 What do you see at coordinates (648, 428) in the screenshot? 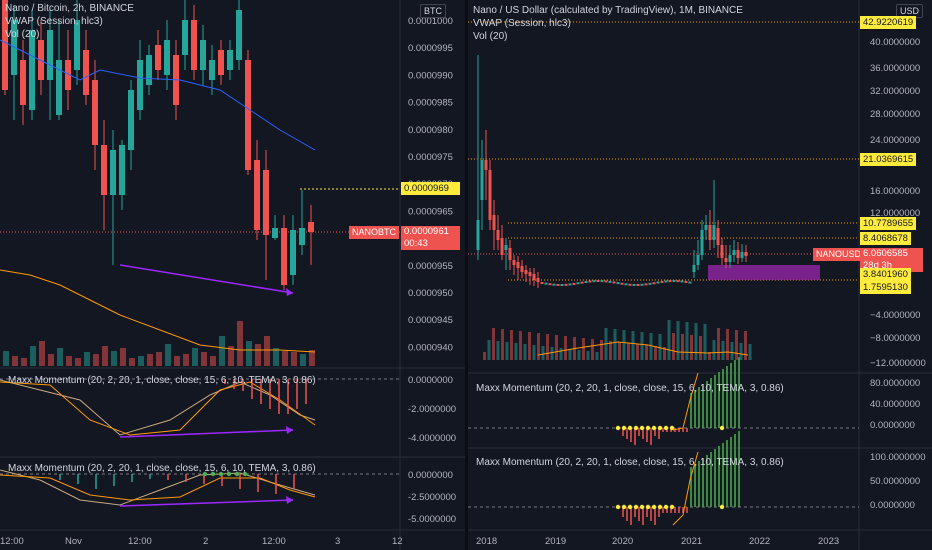
I see `right-ind1-dot` at bounding box center [648, 428].